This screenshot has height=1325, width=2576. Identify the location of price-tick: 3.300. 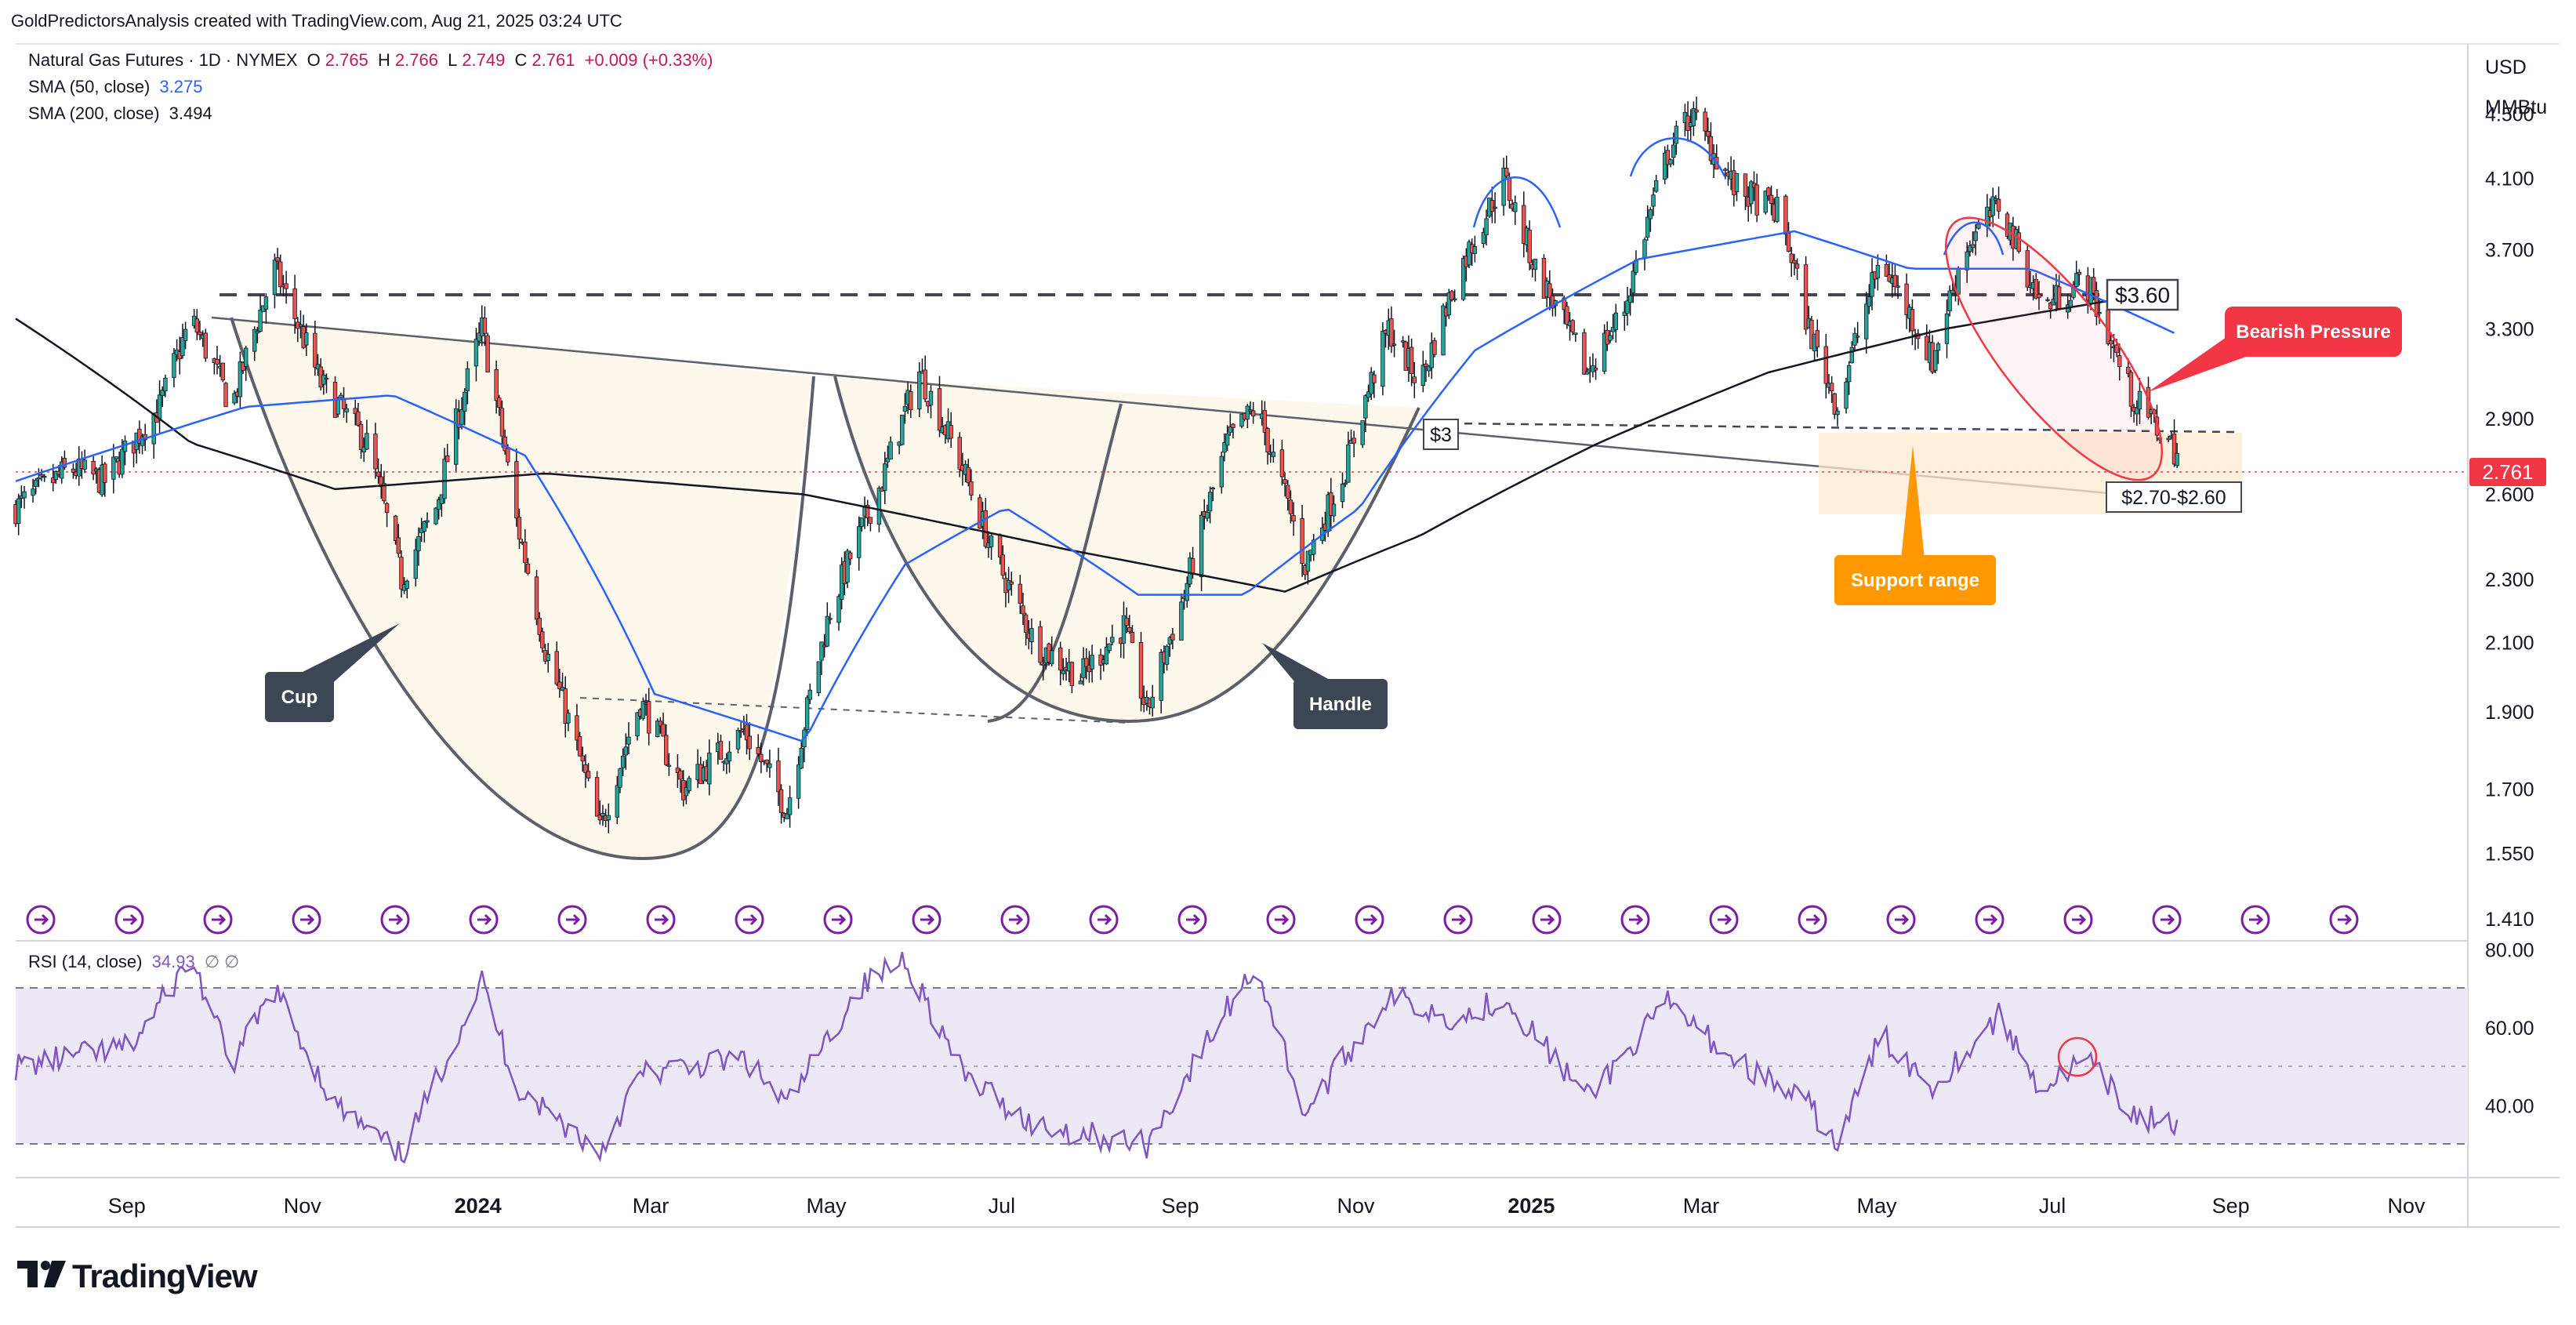
(2509, 330).